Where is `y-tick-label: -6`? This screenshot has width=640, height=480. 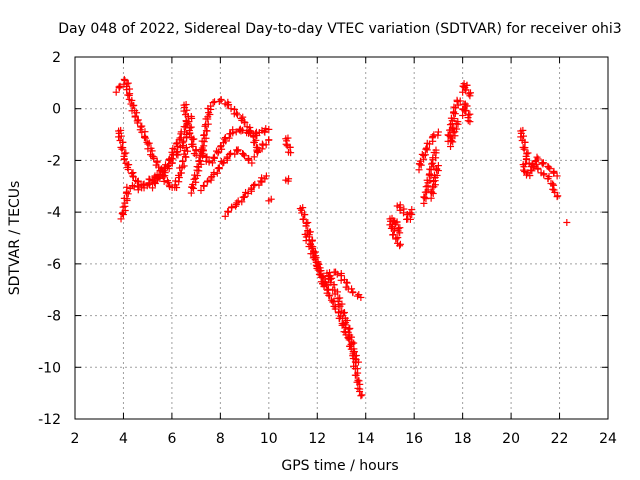 y-tick-label: -6 is located at coordinates (54, 265).